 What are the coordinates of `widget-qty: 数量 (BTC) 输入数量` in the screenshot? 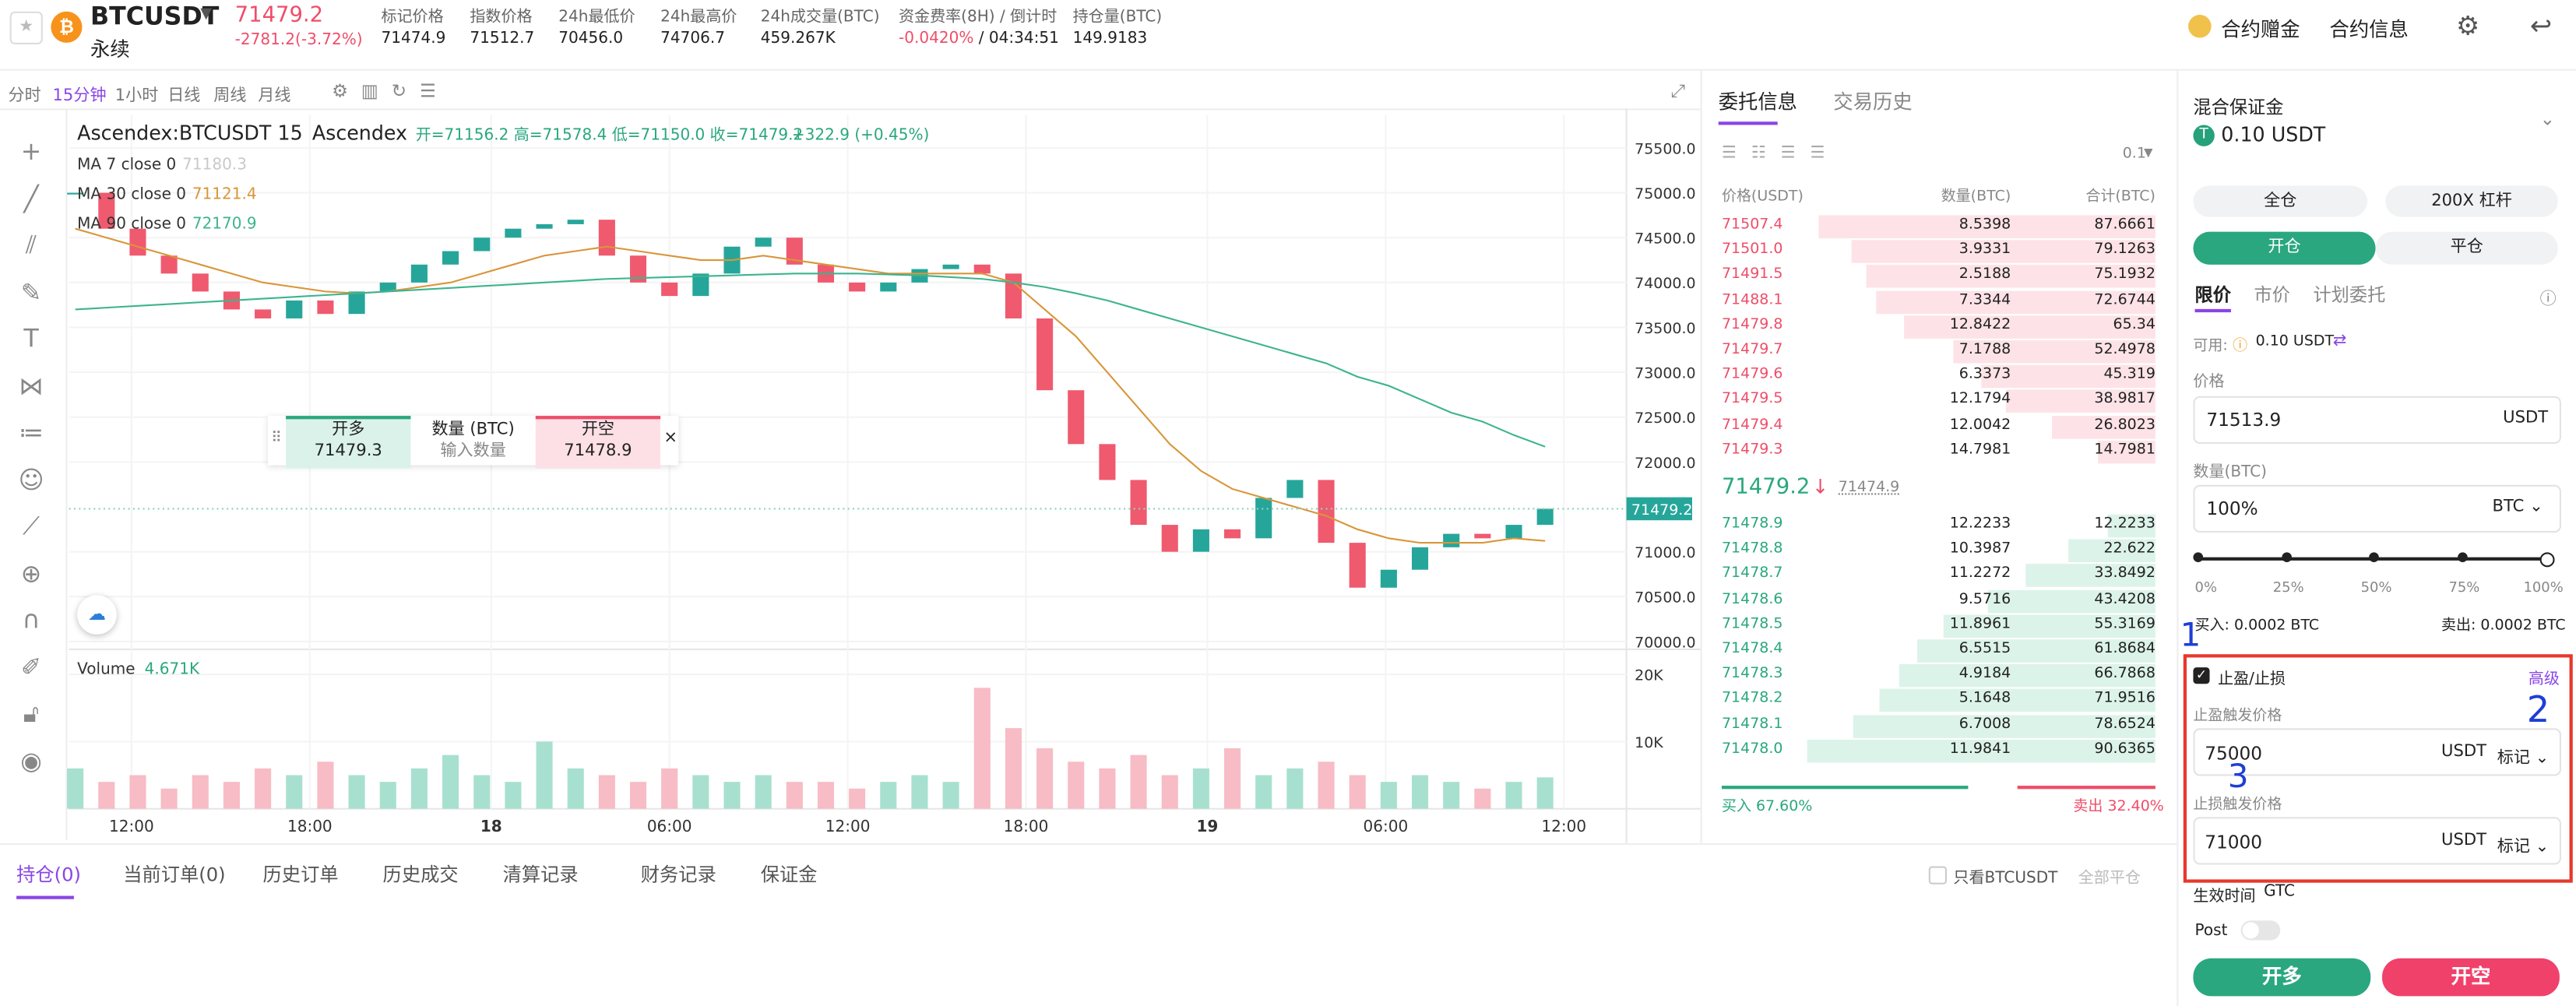 It's located at (473, 440).